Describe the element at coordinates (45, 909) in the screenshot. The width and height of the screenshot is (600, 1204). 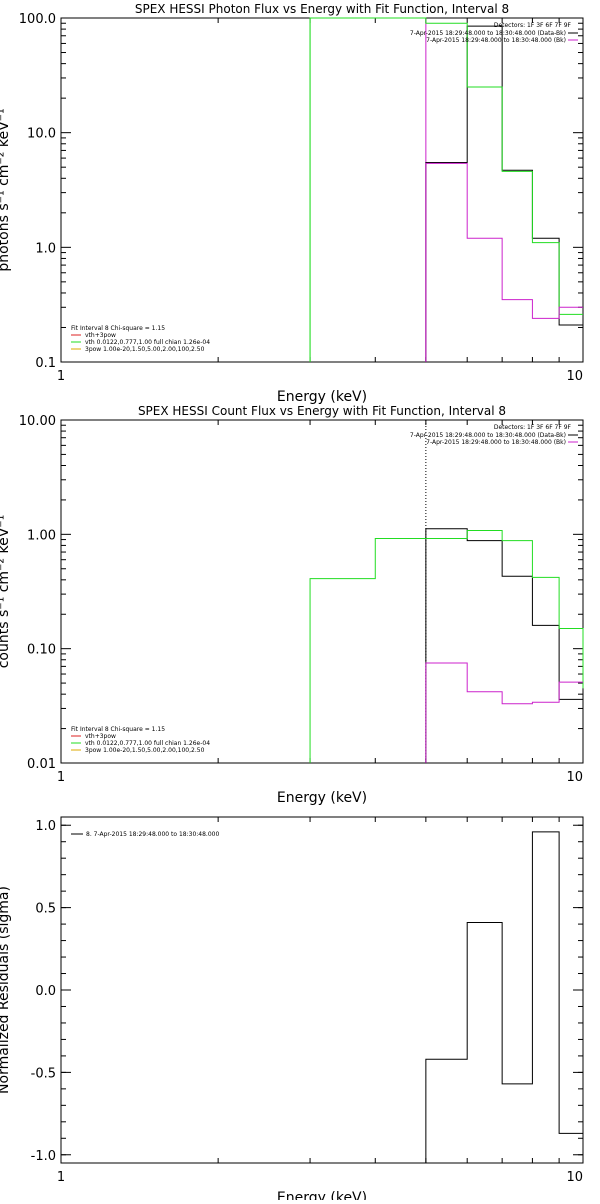
I see `y-tick-label: 0.5` at that location.